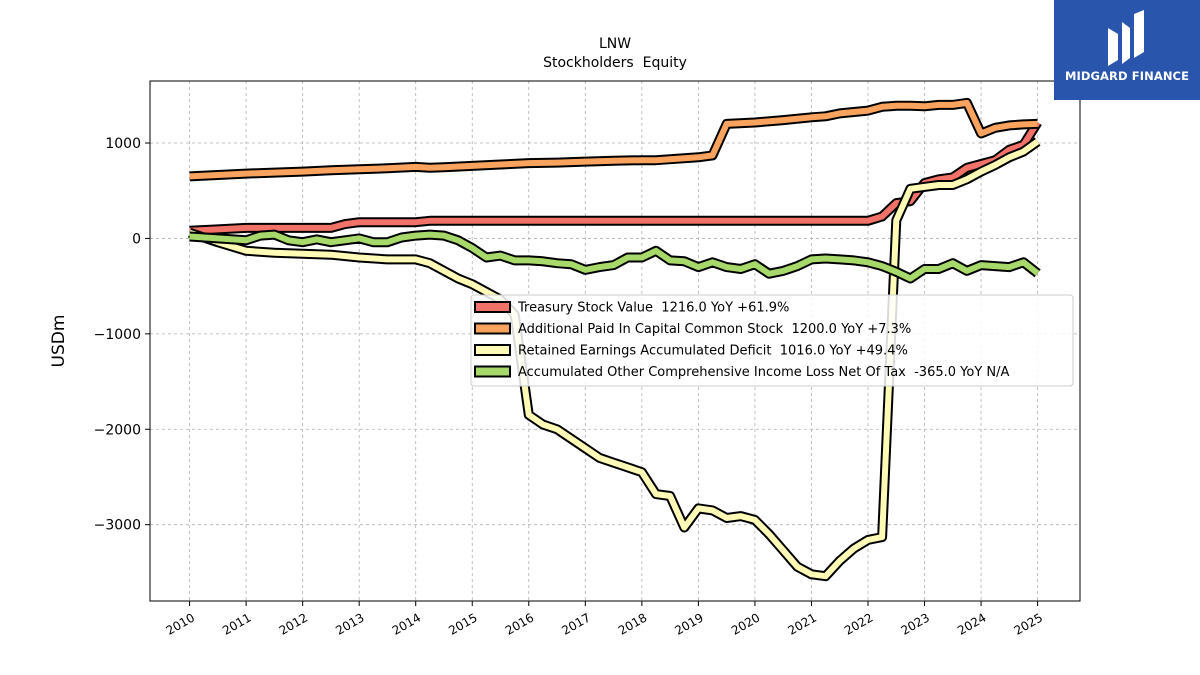  Describe the element at coordinates (136, 239) in the screenshot. I see `y-tick-label: 0` at that location.